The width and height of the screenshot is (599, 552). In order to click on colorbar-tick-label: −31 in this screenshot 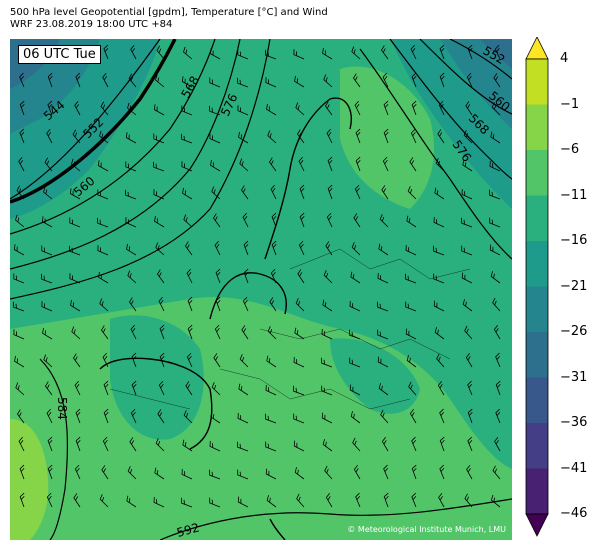, I will do `click(574, 377)`.